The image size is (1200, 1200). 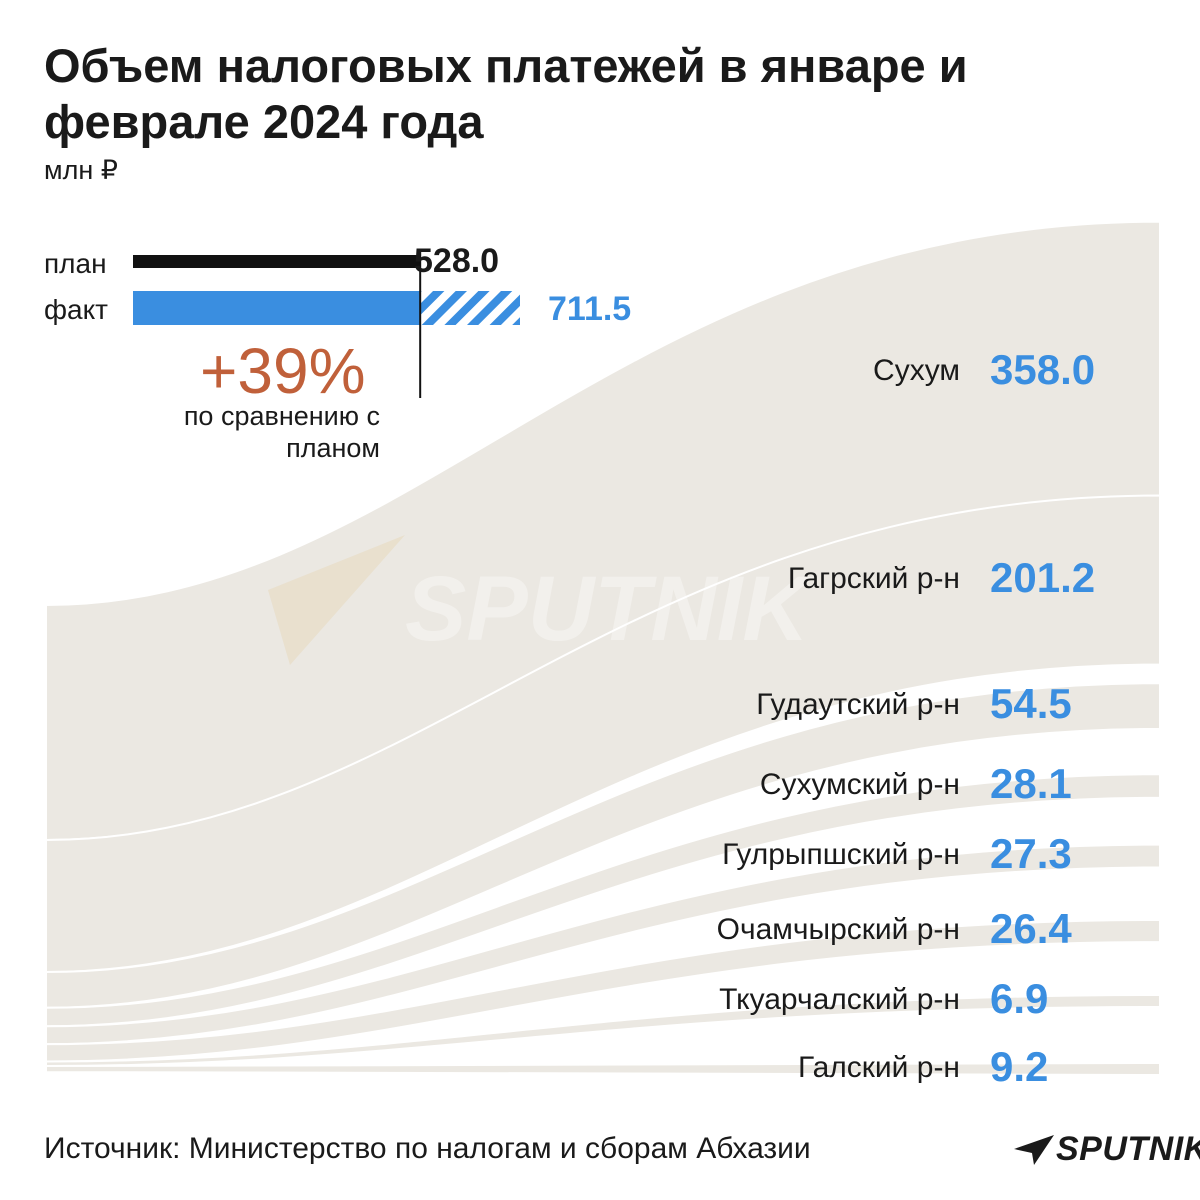 I want to click on watermark-text: SPUTNIK, so click(x=610, y=609).